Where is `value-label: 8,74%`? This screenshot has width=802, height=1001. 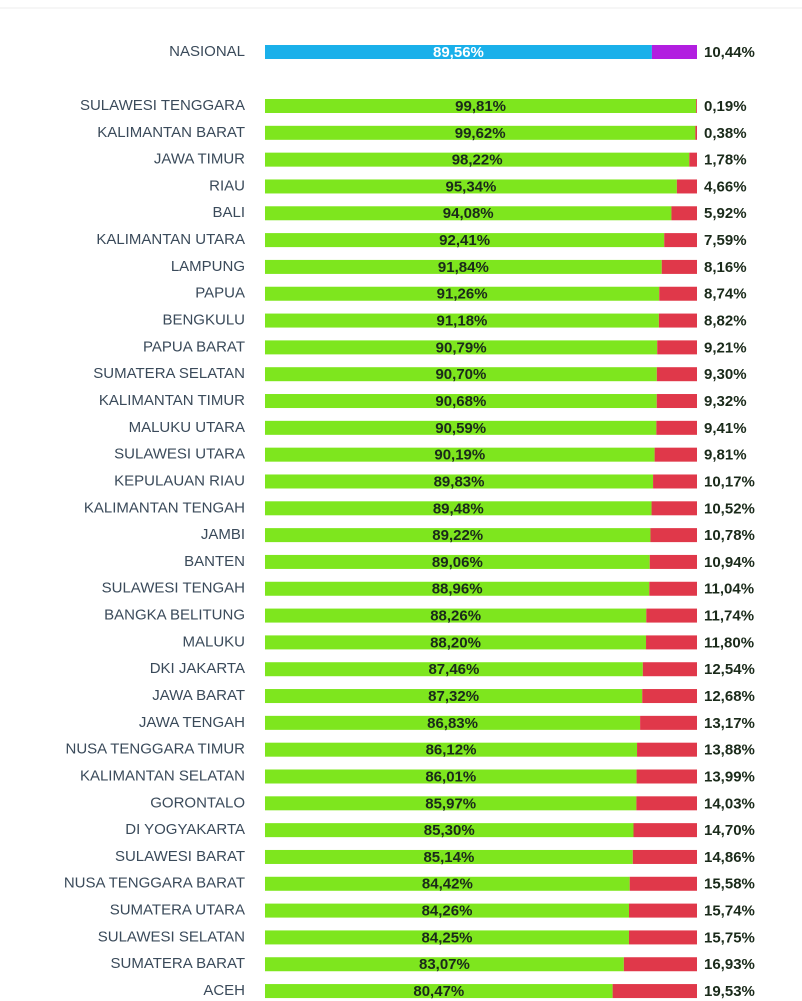
value-label: 8,74% is located at coordinates (725, 294).